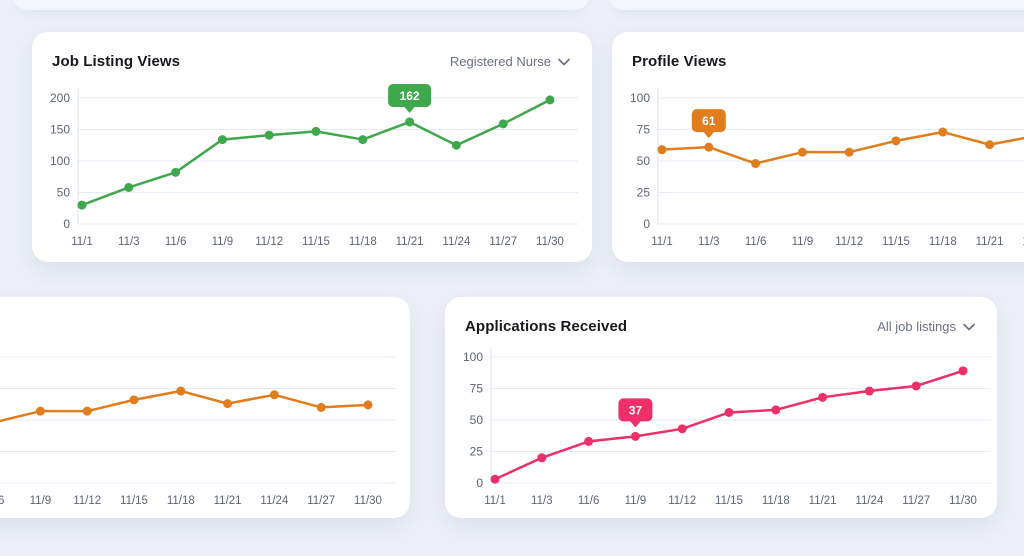  I want to click on value-tooltip-label: 162, so click(410, 96).